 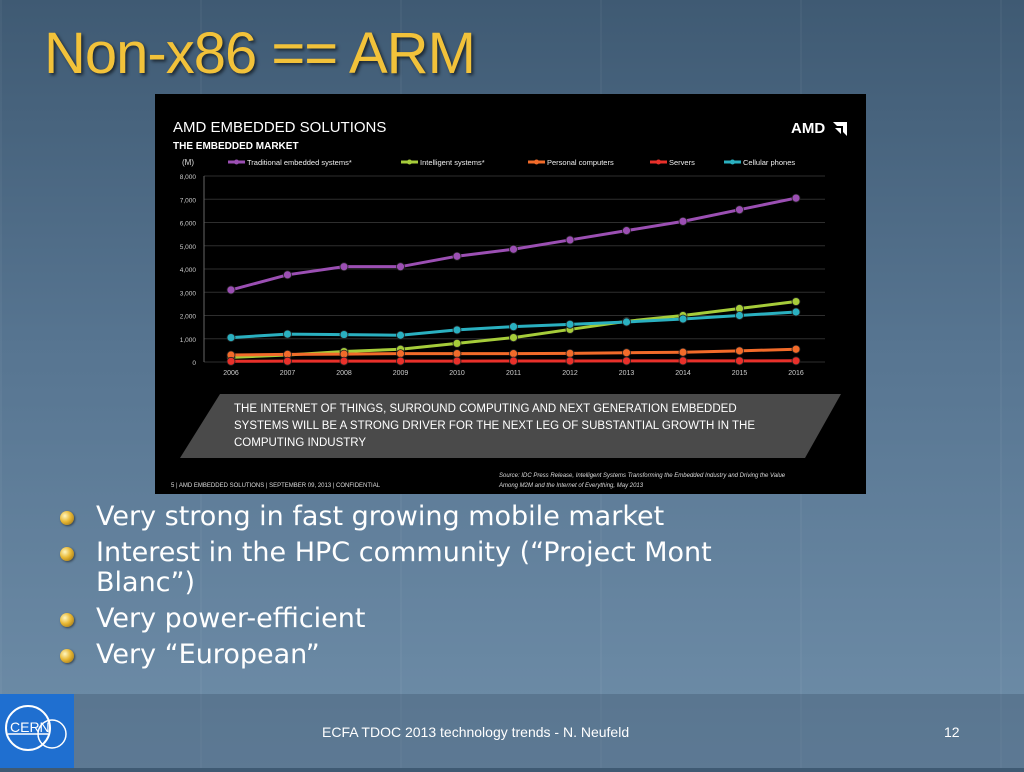 What do you see at coordinates (188, 200) in the screenshot?
I see `y-tick-label: 7,000` at bounding box center [188, 200].